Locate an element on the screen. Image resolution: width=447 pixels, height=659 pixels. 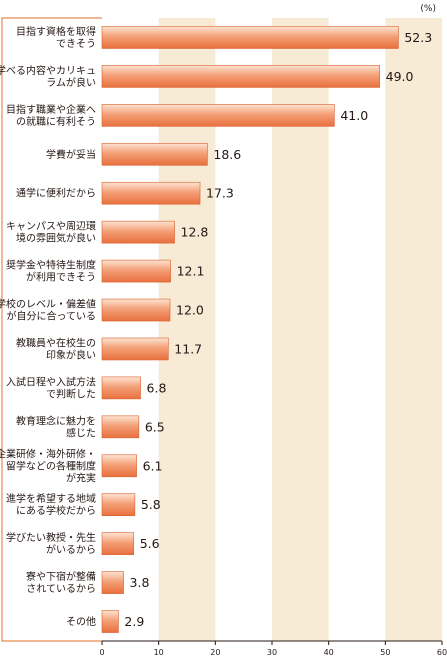
category-label: キャンパスや周辺環境の雰囲気が良い is located at coordinates (51, 233).